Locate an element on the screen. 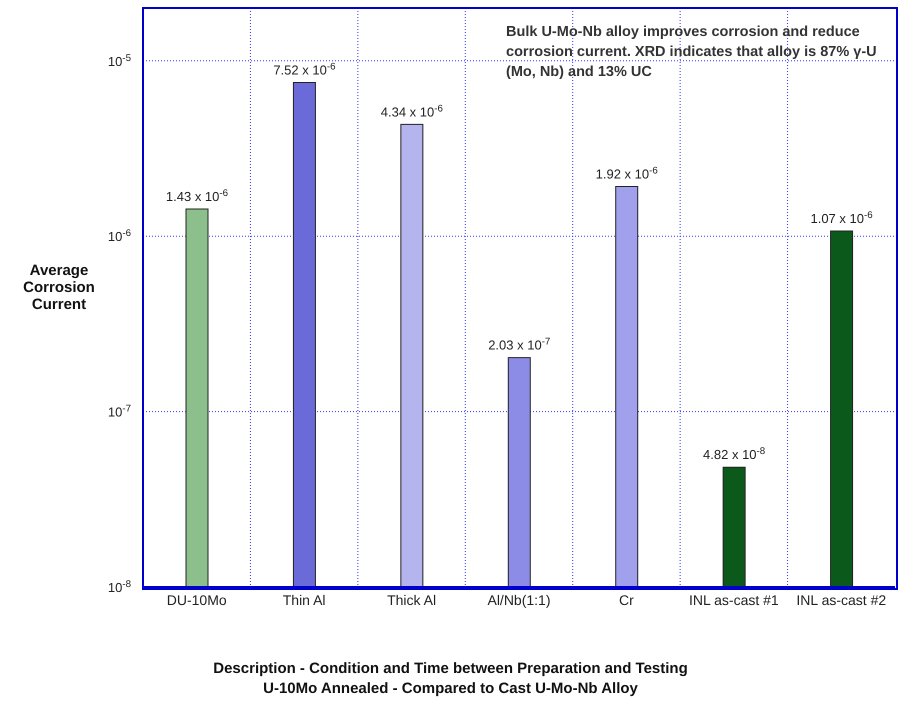 The image size is (901, 702). x-tick-label: Thick Al is located at coordinates (411, 600).